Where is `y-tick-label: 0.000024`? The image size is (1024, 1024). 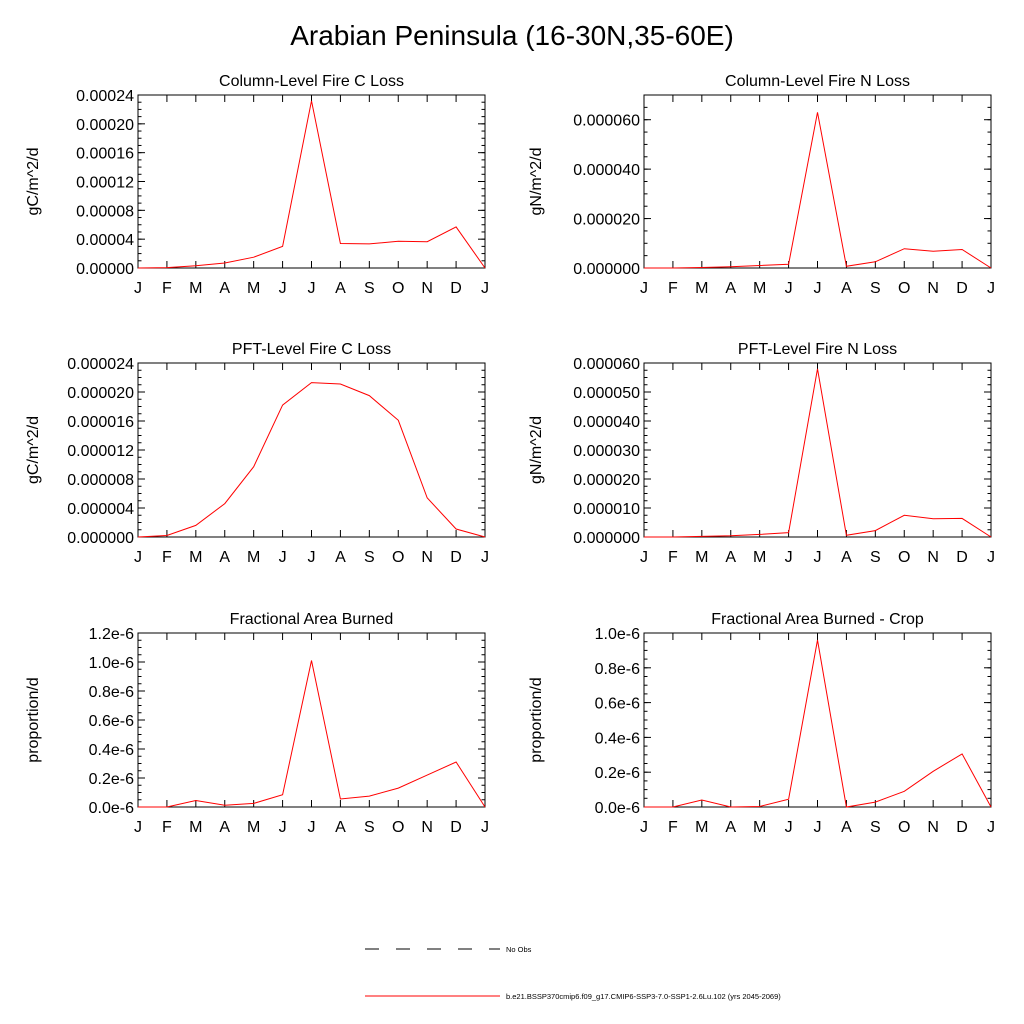
y-tick-label: 0.000024 is located at coordinates (100, 364).